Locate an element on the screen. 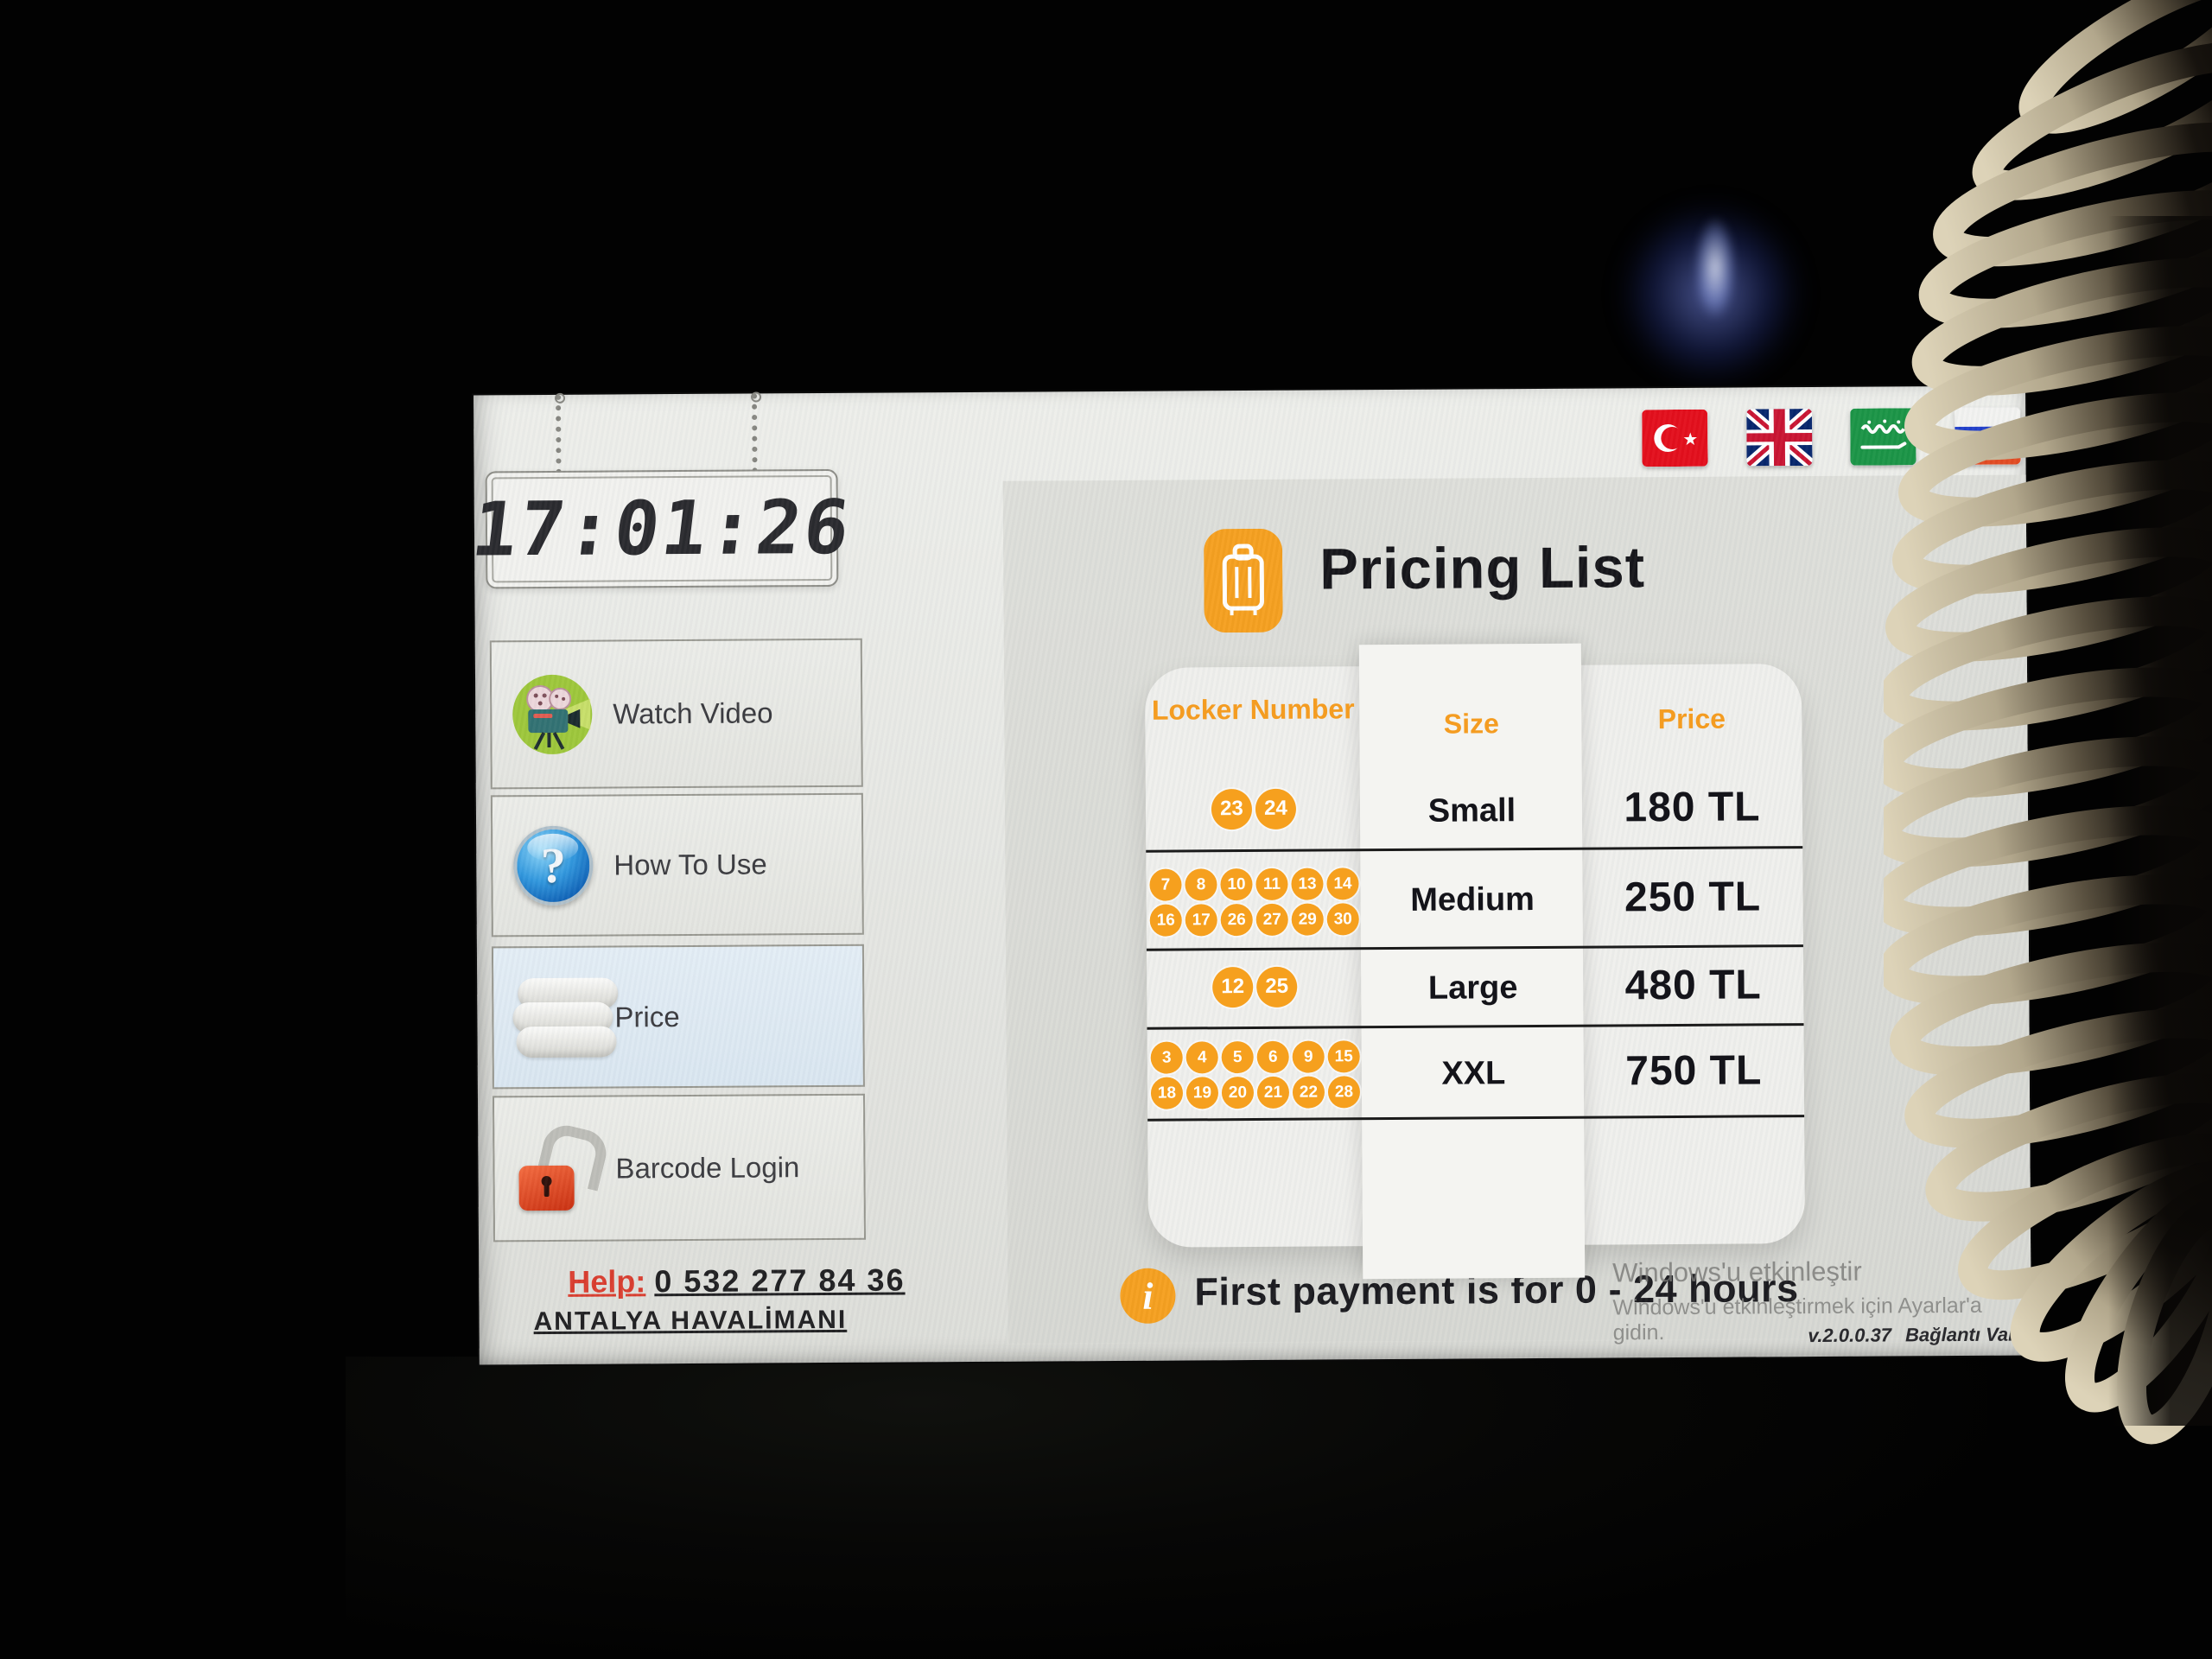 This screenshot has height=1659, width=2212. locker-badge: 25 is located at coordinates (1277, 986).